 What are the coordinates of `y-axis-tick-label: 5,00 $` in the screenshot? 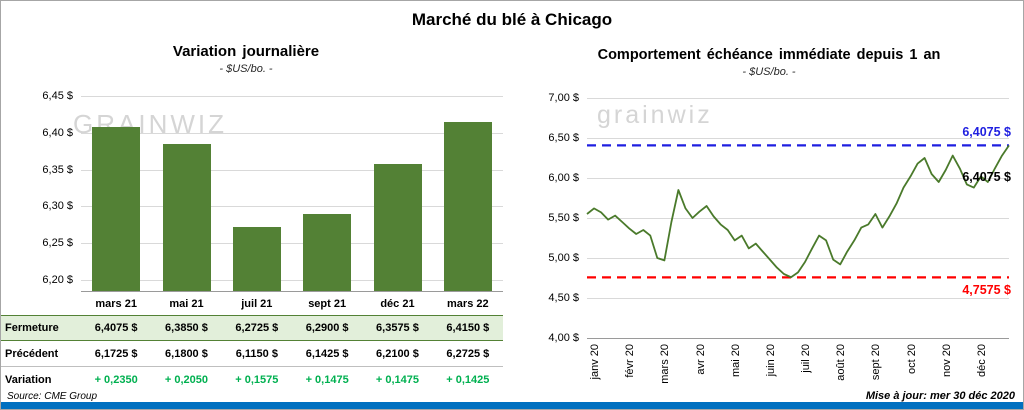 It's located at (563, 258).